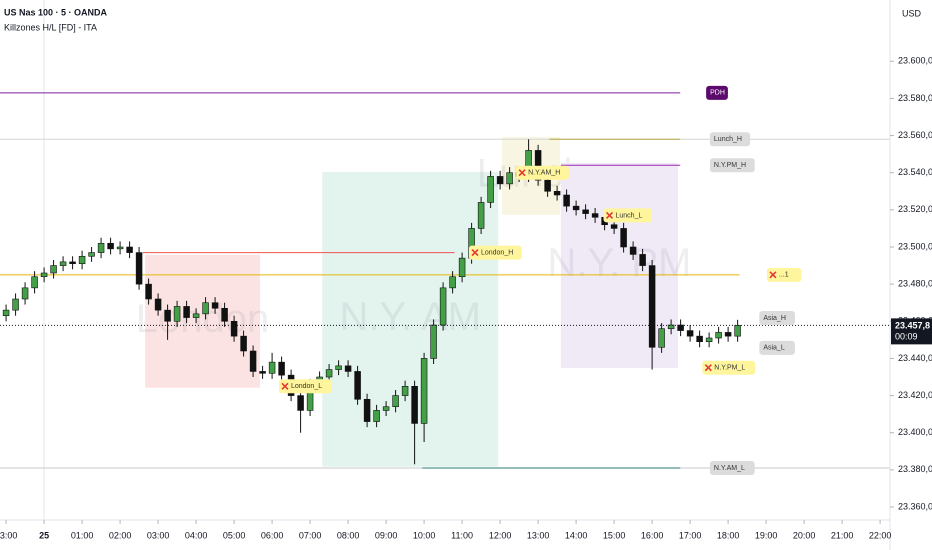 Image resolution: width=932 pixels, height=550 pixels. Describe the element at coordinates (912, 13) in the screenshot. I see `currency: USD` at that location.